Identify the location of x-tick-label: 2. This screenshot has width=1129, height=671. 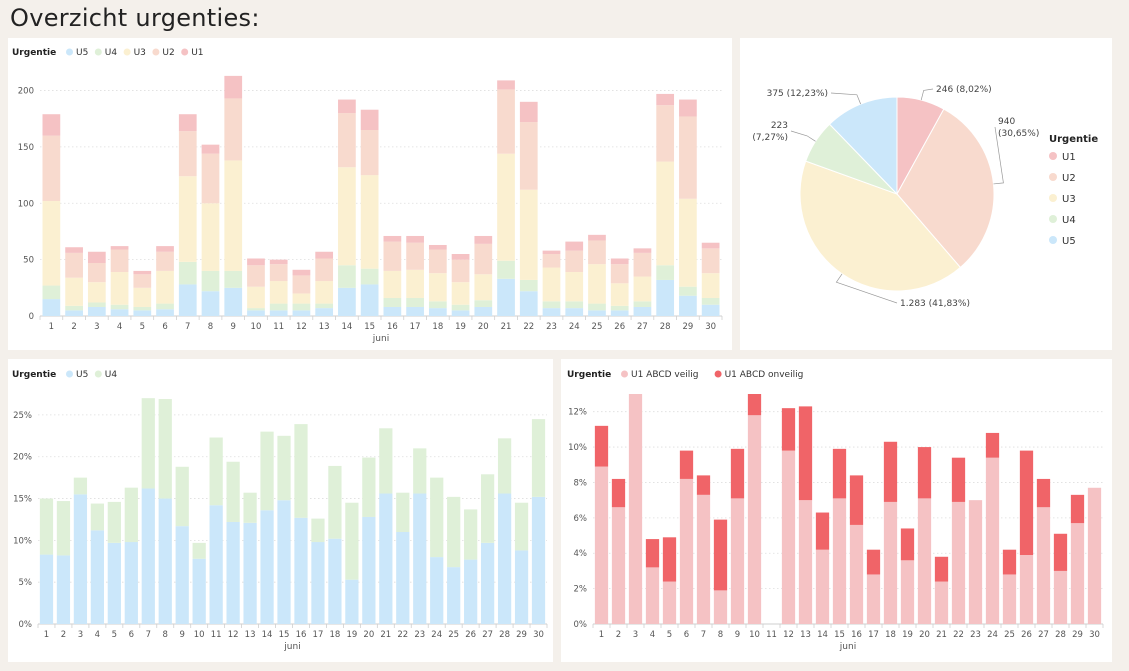
(618, 635).